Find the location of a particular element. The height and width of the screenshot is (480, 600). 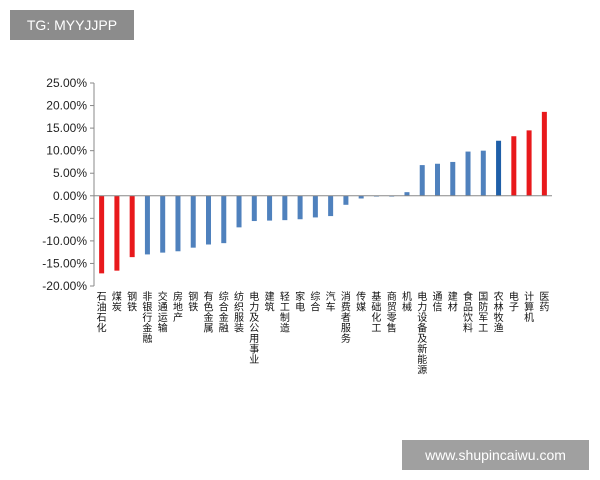

x-tick-label: 商贸零售 is located at coordinates (392, 312).